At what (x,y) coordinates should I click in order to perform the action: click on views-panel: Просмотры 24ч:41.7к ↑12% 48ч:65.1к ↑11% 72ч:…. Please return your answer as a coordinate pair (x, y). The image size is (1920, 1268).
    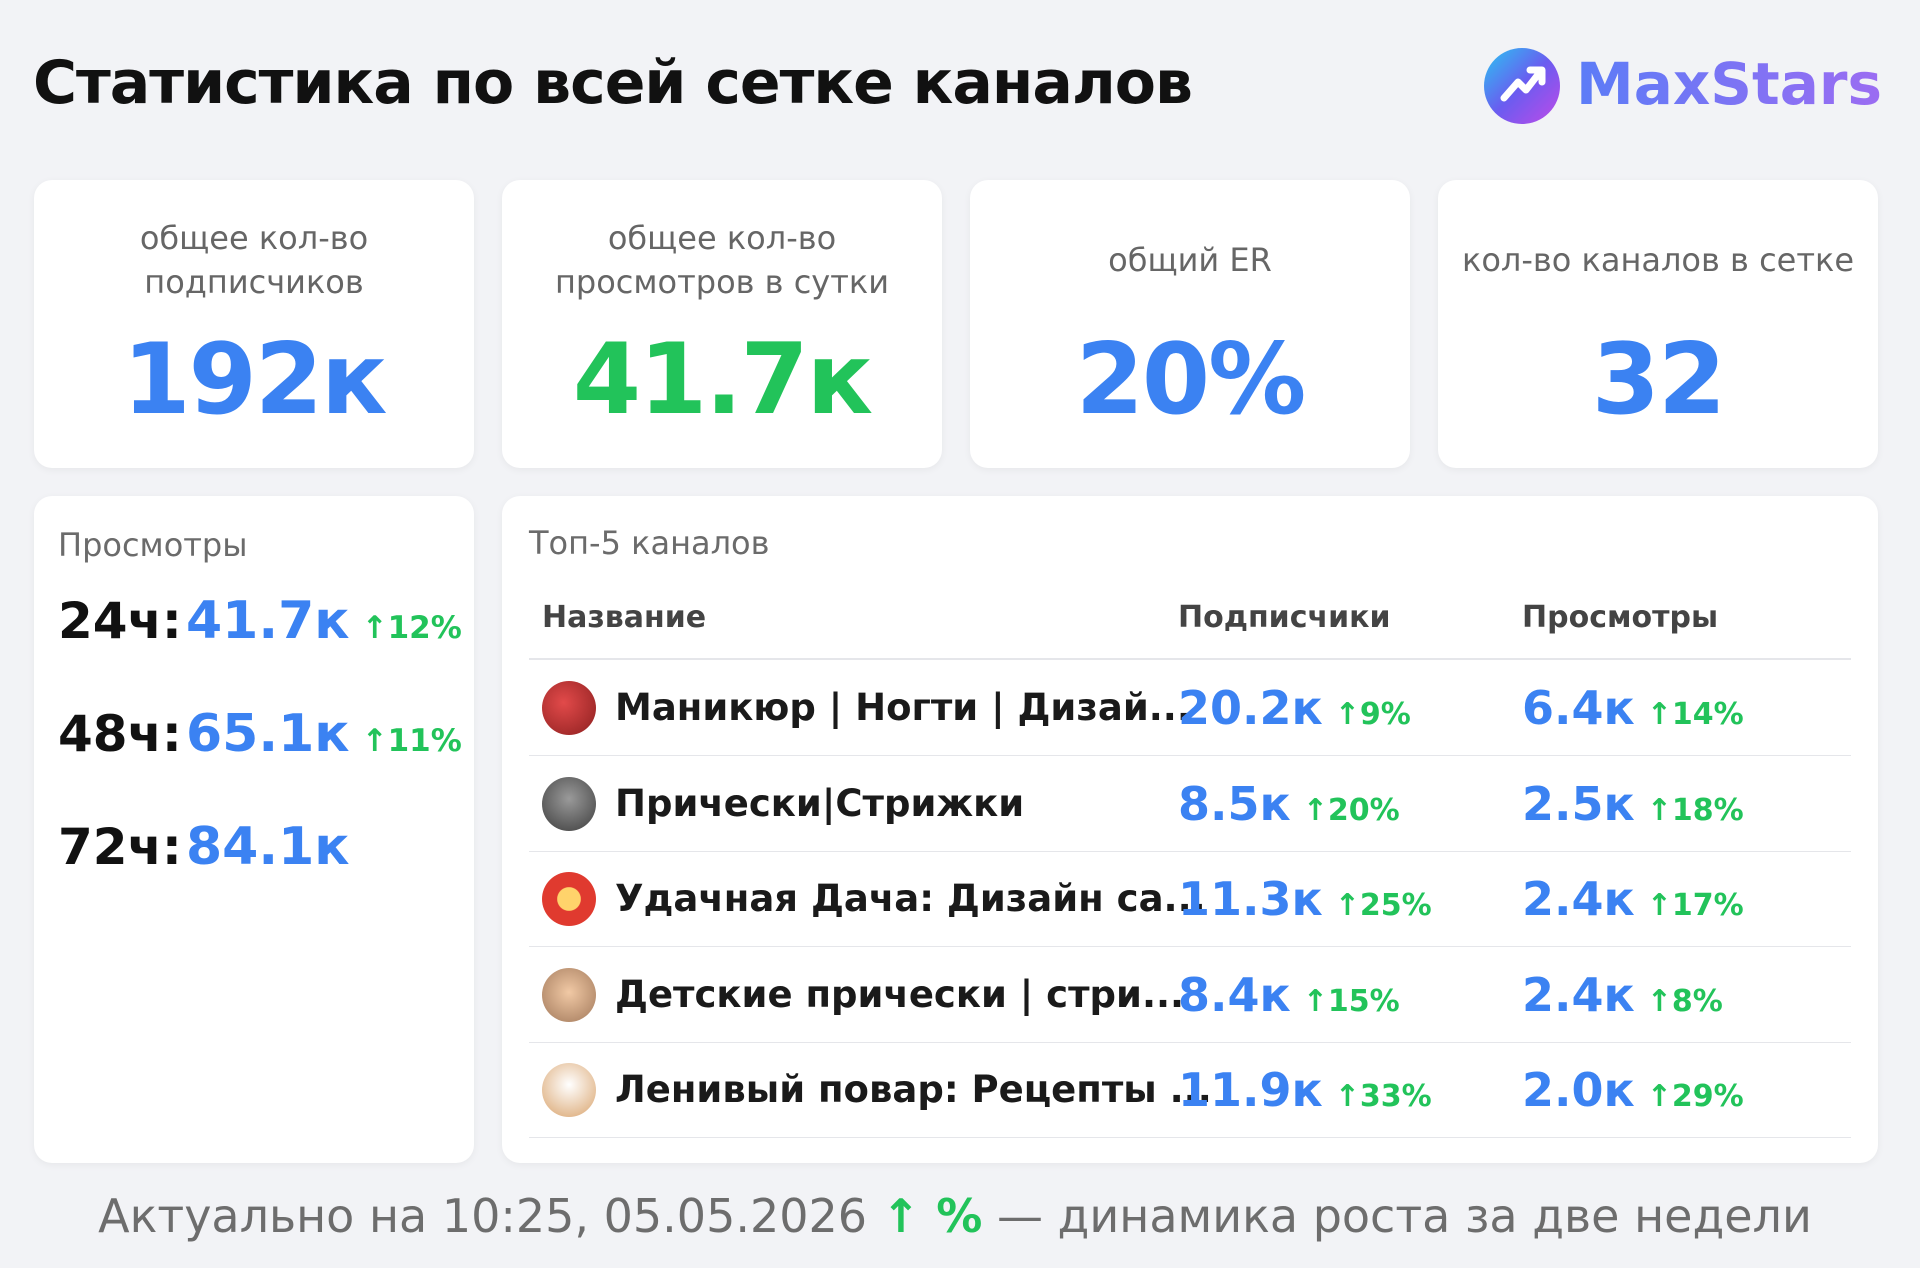
    Looking at the image, I should click on (254, 829).